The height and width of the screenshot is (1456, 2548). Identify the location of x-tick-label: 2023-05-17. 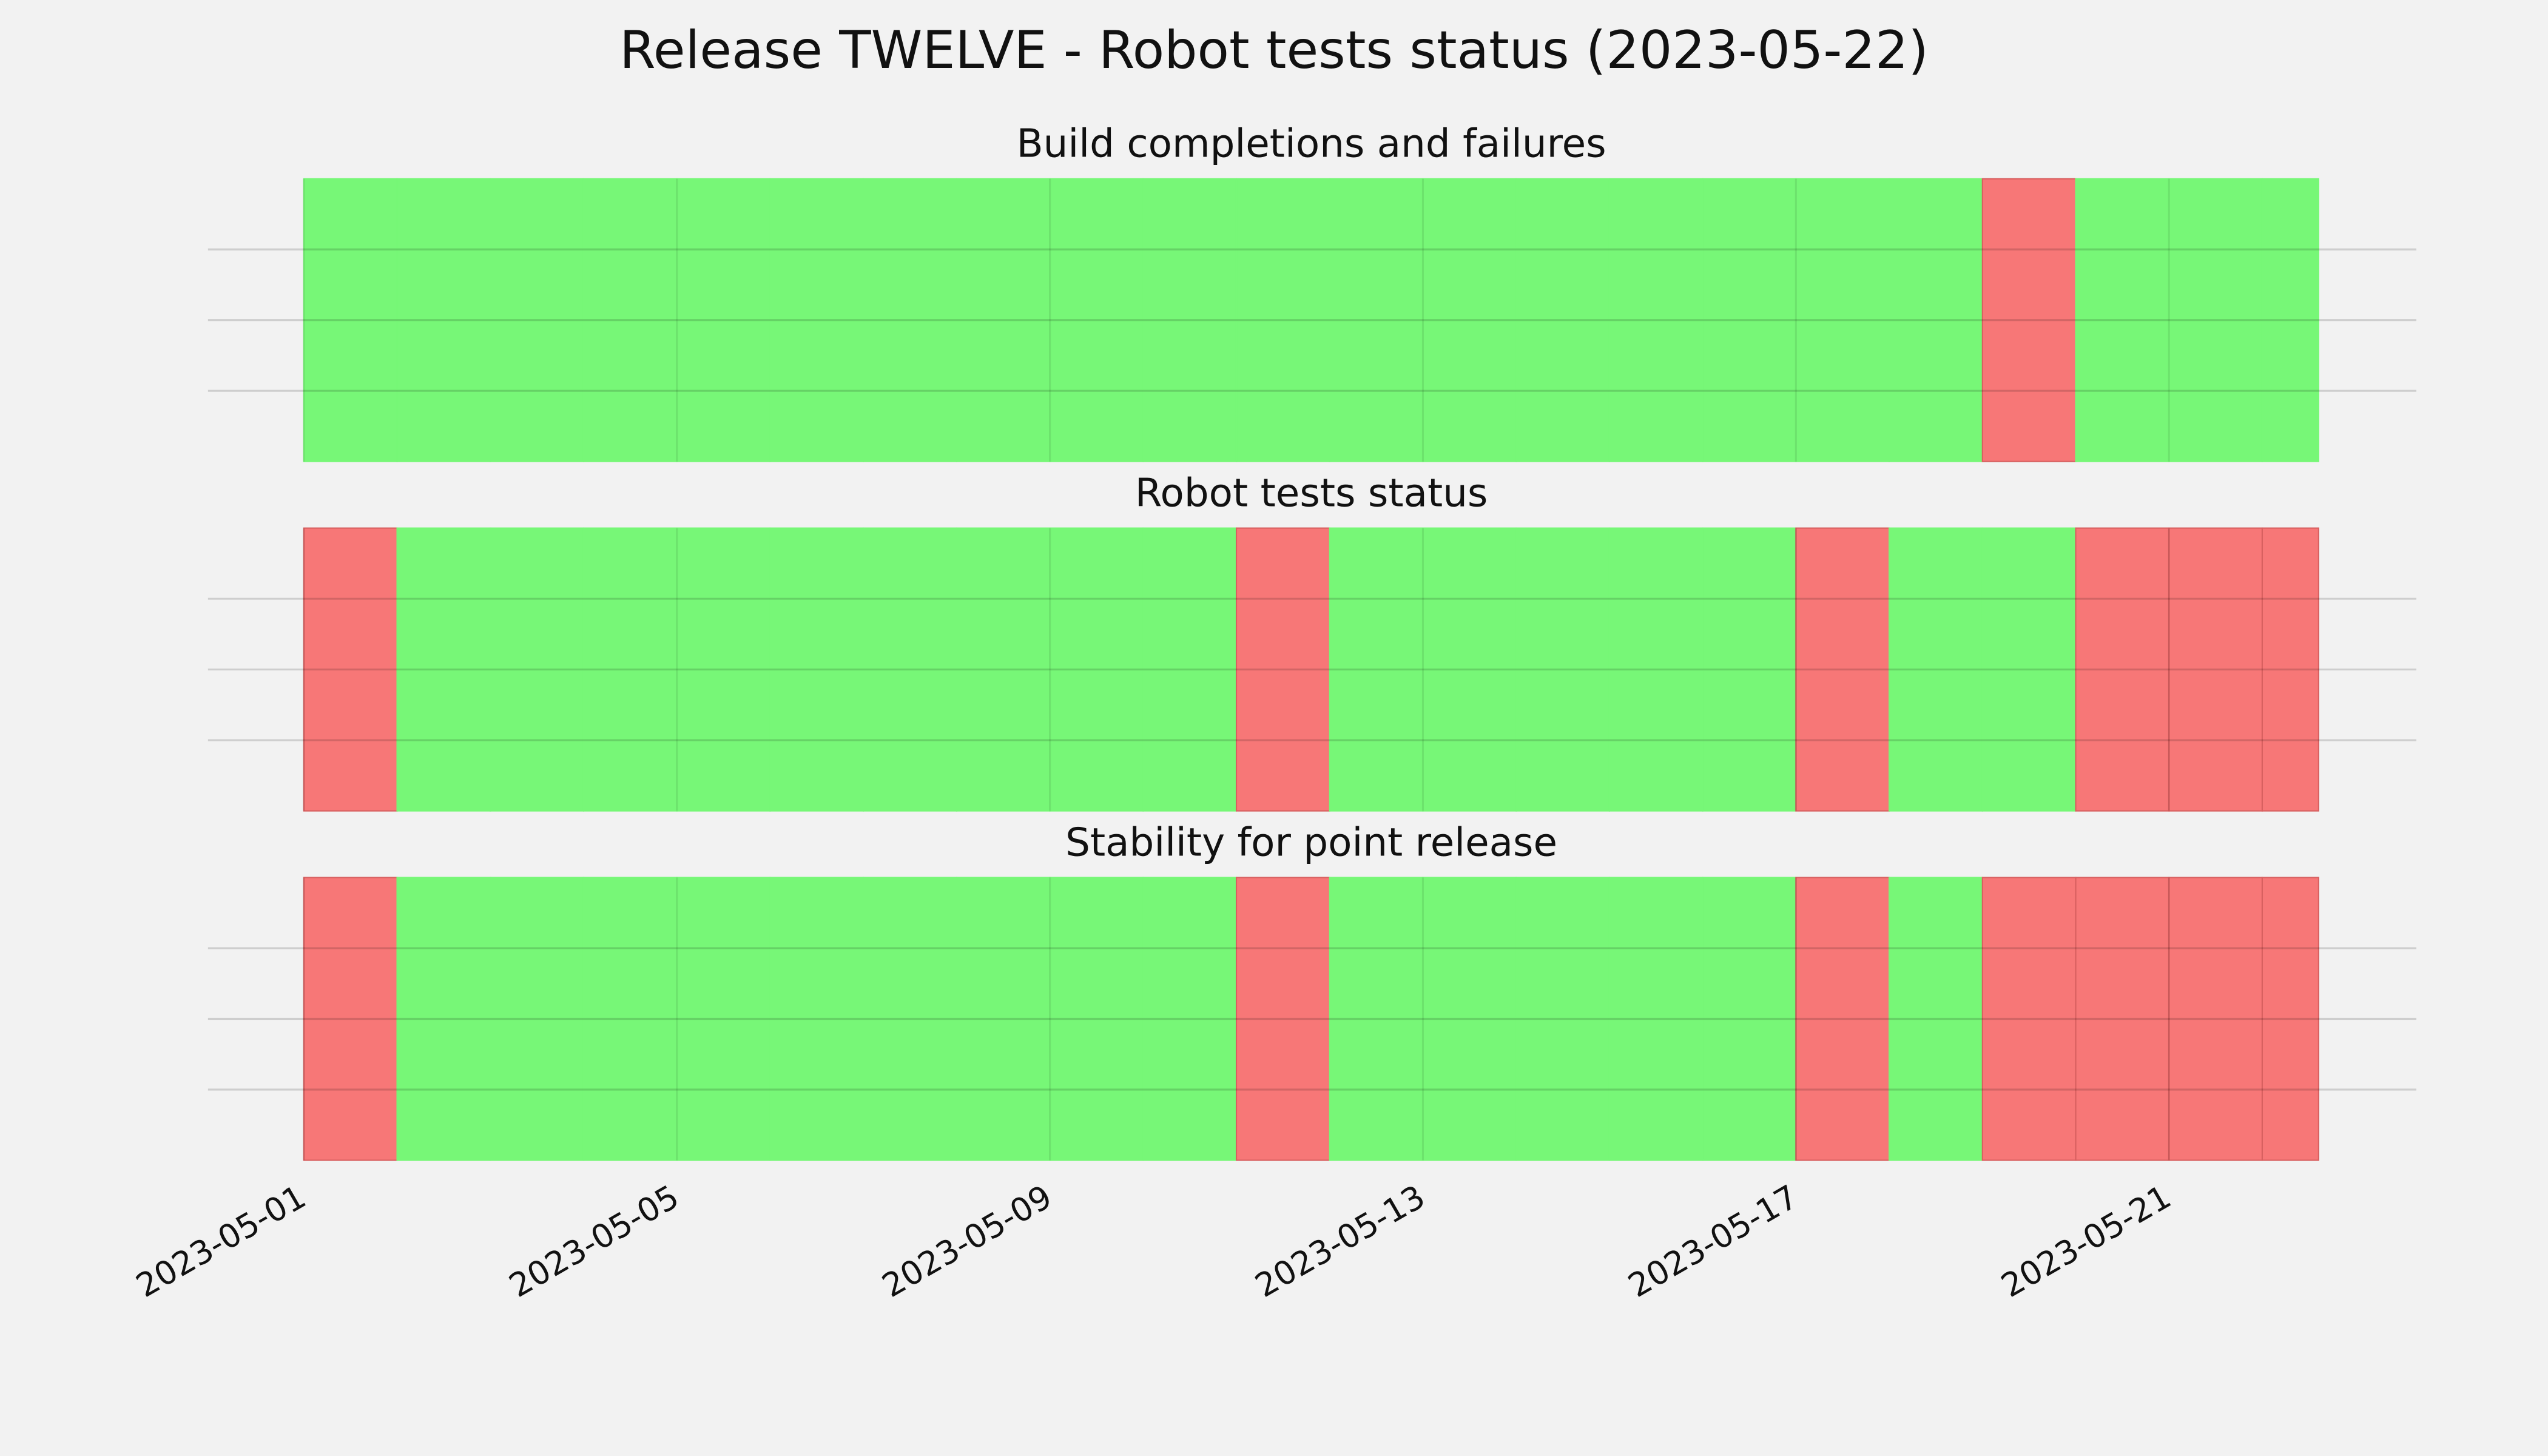
(1713, 1241).